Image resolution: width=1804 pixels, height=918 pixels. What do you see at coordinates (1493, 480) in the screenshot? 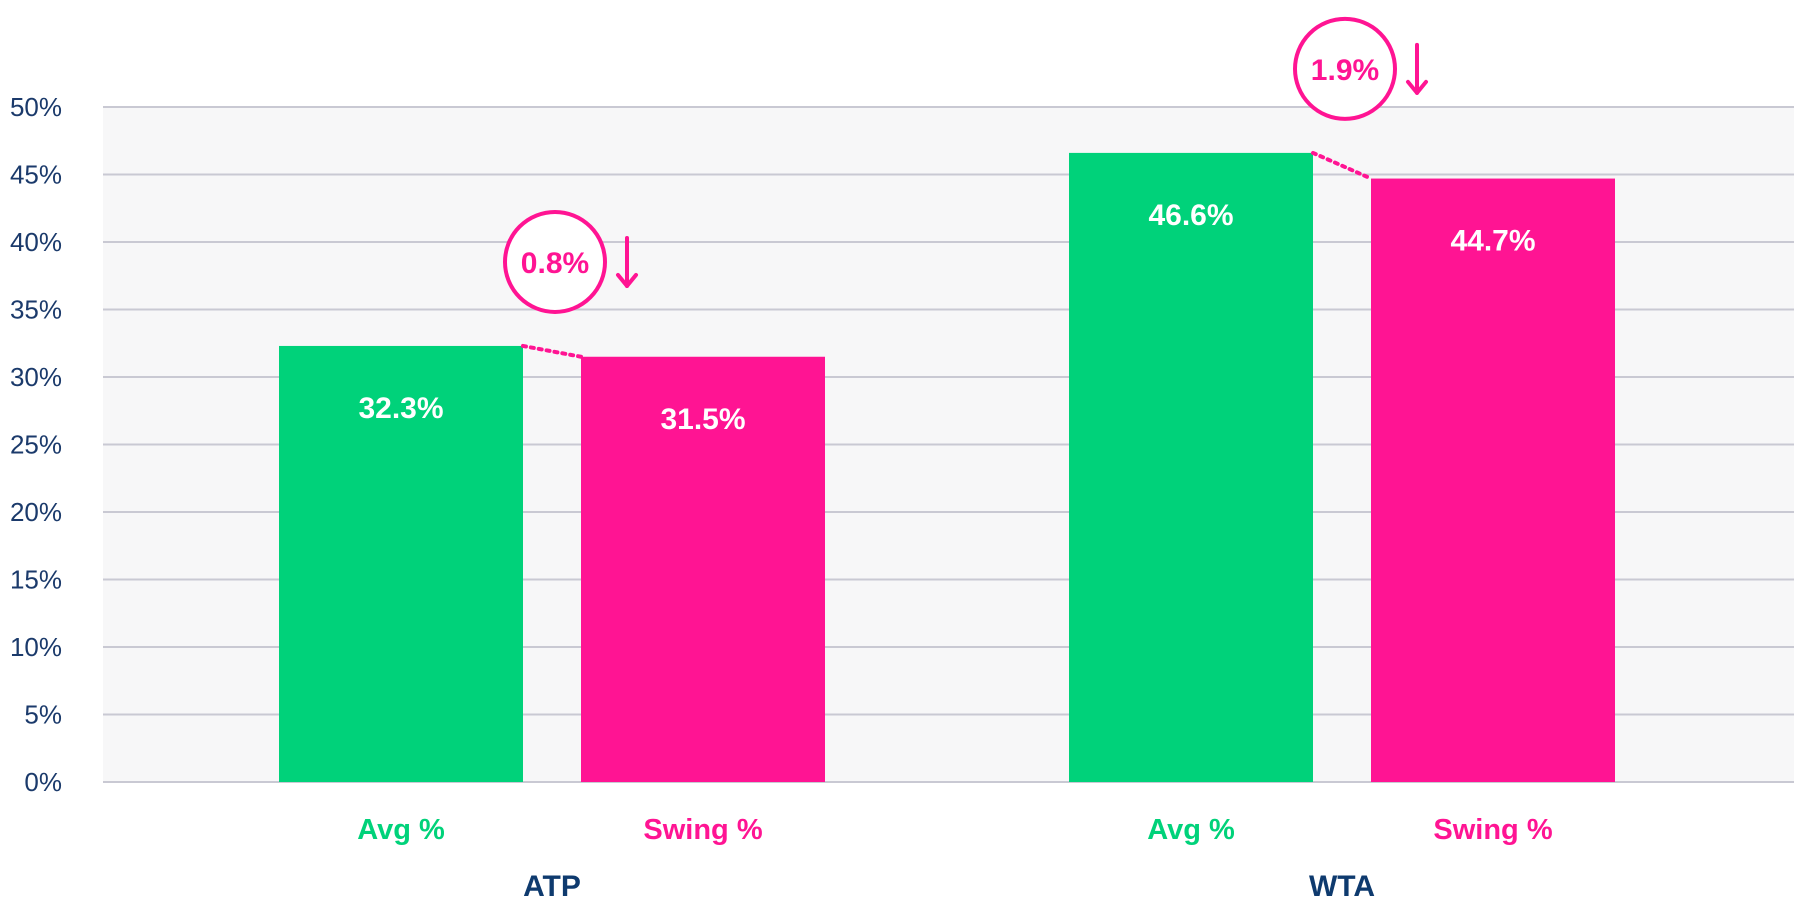
I see `bar-wta-swing` at bounding box center [1493, 480].